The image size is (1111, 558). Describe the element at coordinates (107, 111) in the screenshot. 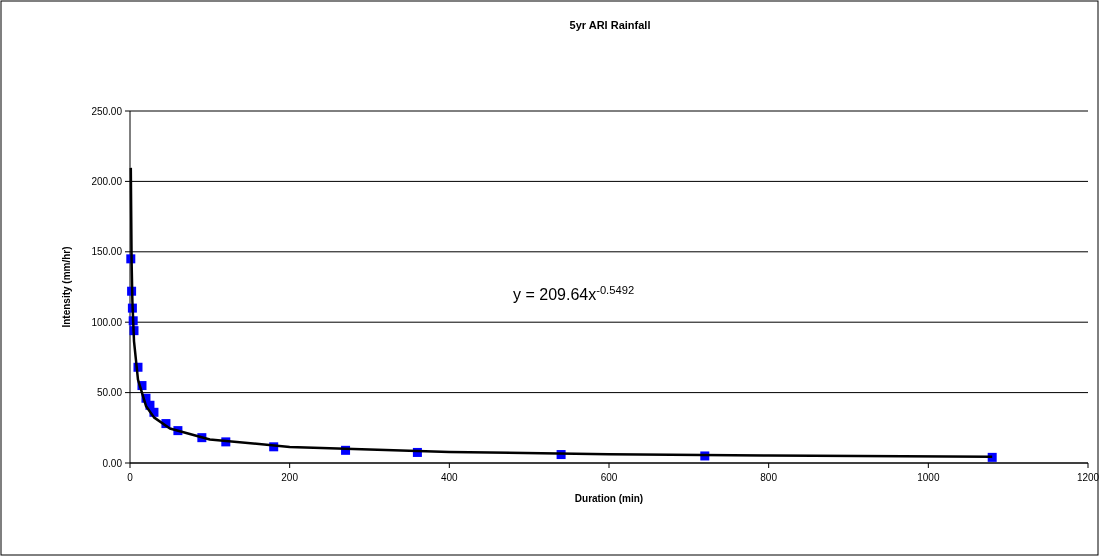

I see `y-tick-label: 250.00` at that location.